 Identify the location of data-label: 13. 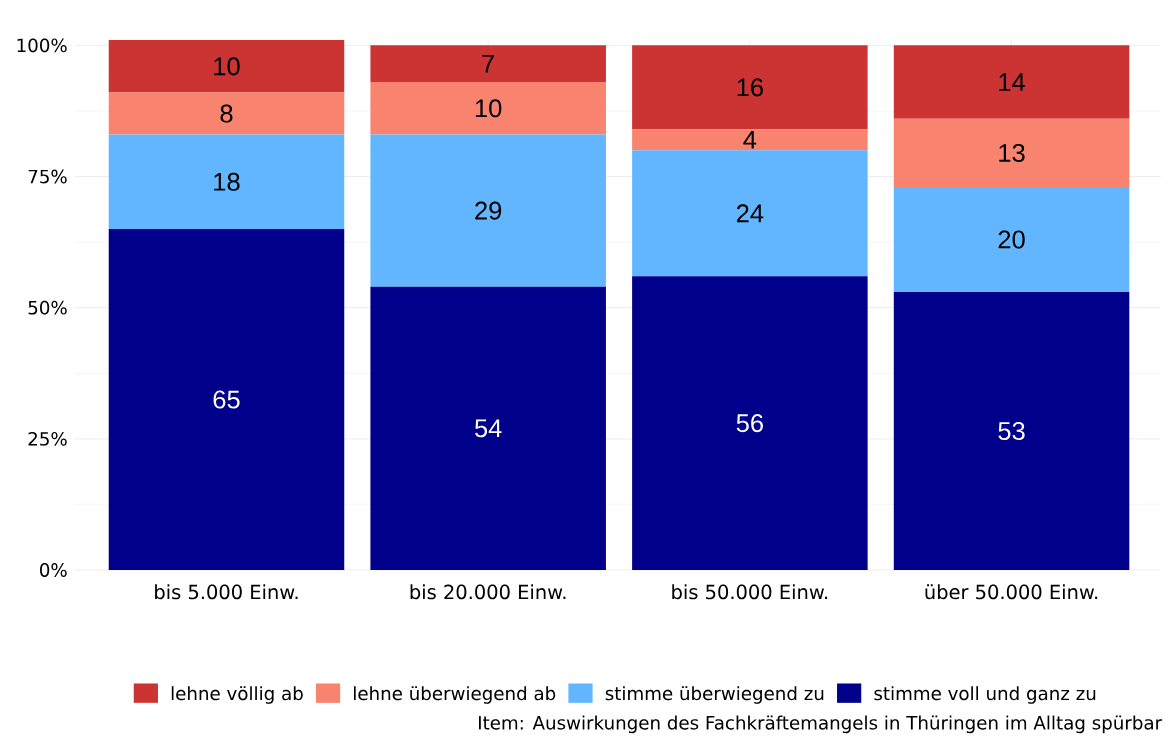
(1012, 152).